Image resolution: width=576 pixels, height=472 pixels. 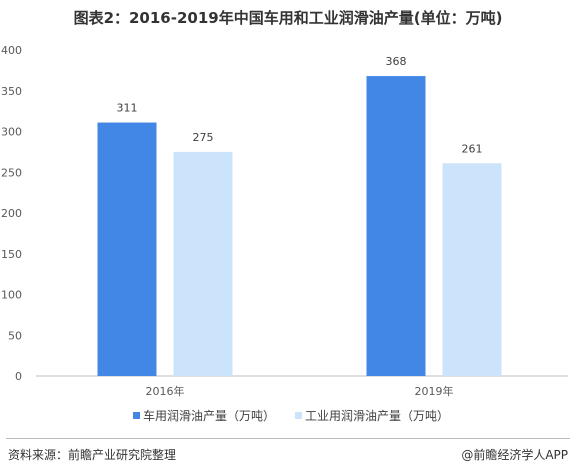 What do you see at coordinates (209, 415) in the screenshot?
I see `legend-label: 车用润滑油产量（万吨）` at bounding box center [209, 415].